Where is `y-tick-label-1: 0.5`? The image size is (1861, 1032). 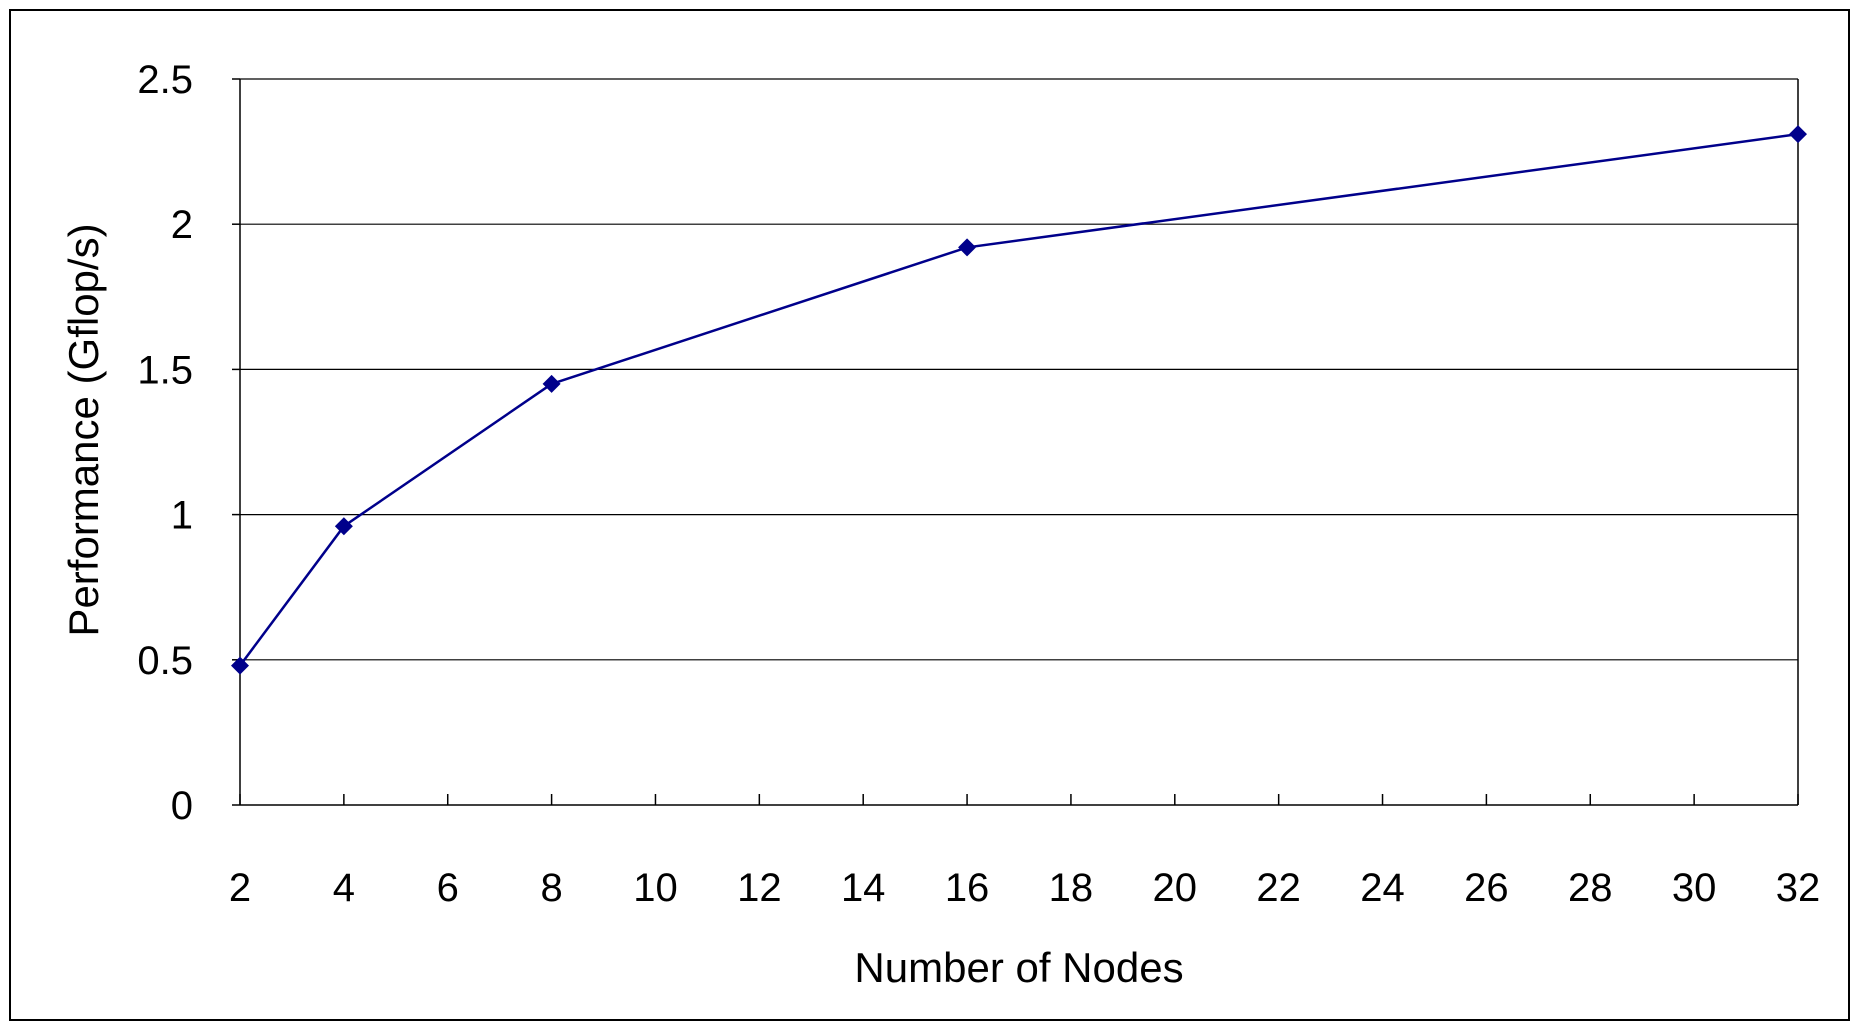
y-tick-label-1: 0.5 is located at coordinates (165, 661).